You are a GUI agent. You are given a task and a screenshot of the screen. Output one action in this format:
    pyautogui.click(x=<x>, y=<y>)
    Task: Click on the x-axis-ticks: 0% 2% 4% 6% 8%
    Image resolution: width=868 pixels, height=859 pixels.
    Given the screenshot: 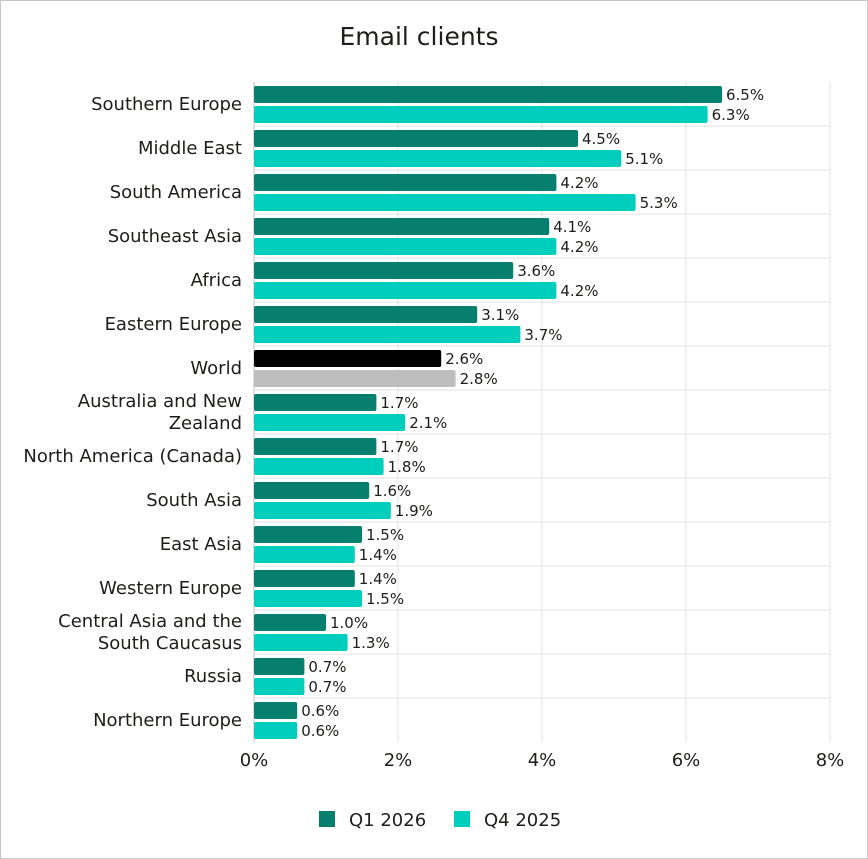 What is the action you would take?
    pyautogui.click(x=542, y=760)
    